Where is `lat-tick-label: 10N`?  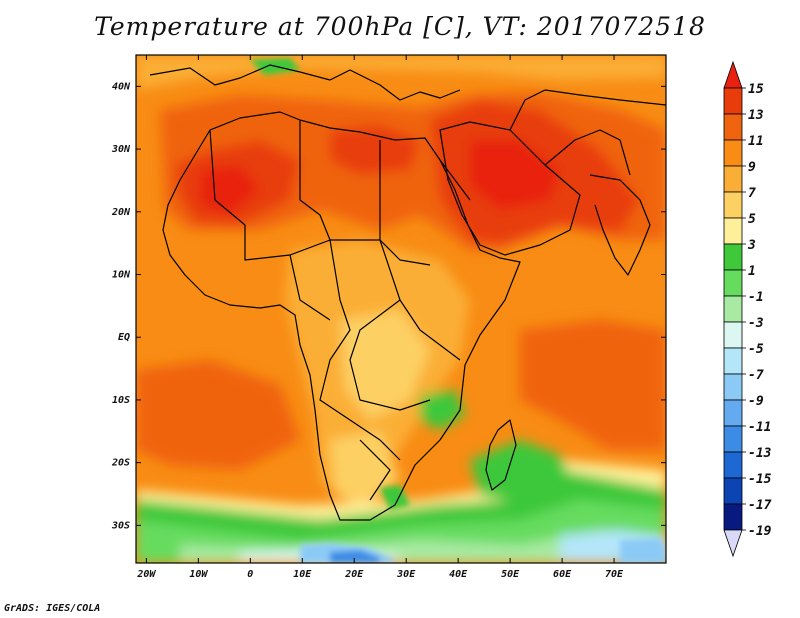
lat-tick-label: 10N is located at coordinates (121, 275).